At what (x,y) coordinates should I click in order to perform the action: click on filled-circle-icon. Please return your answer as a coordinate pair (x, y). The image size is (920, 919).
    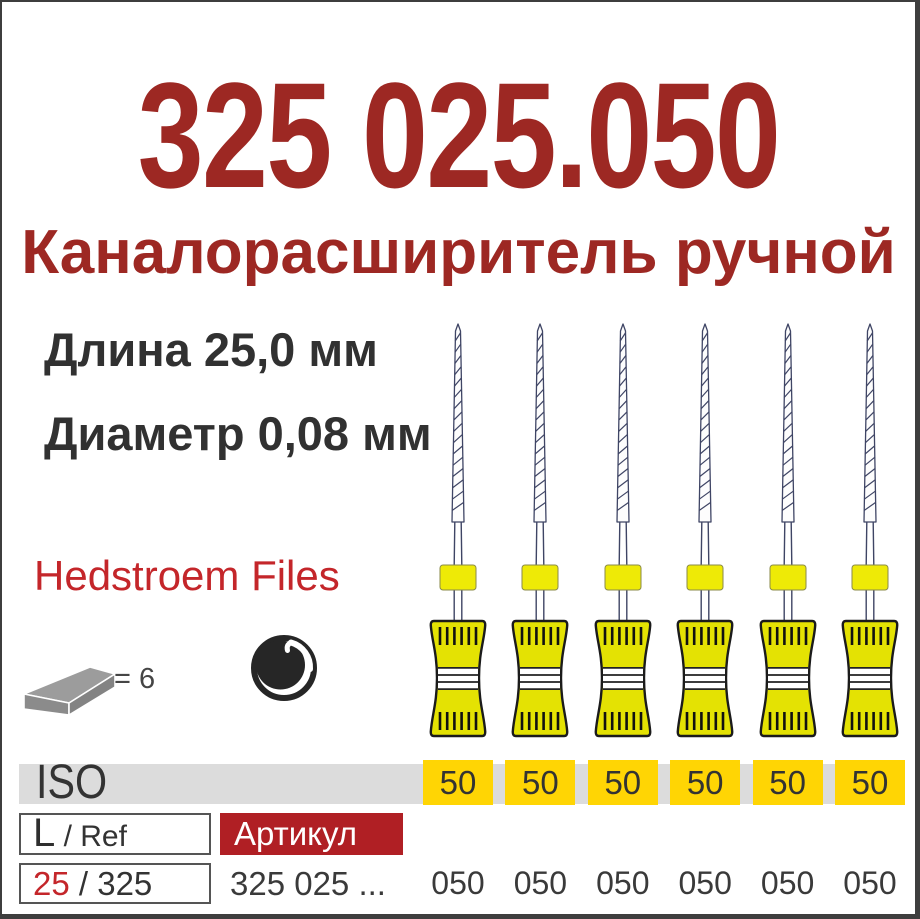
    Looking at the image, I should click on (284, 668).